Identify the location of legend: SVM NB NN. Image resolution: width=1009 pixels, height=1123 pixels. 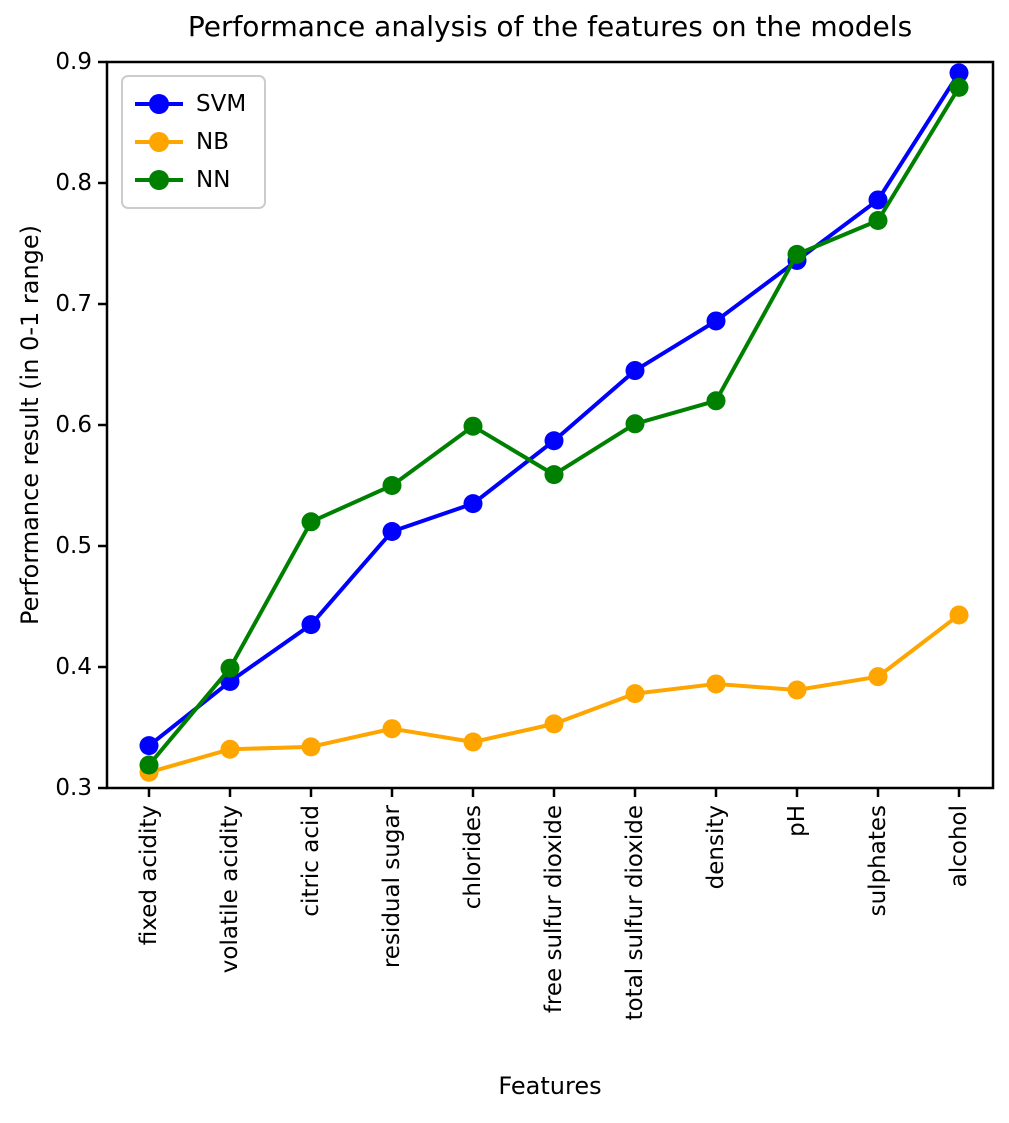
(194, 142).